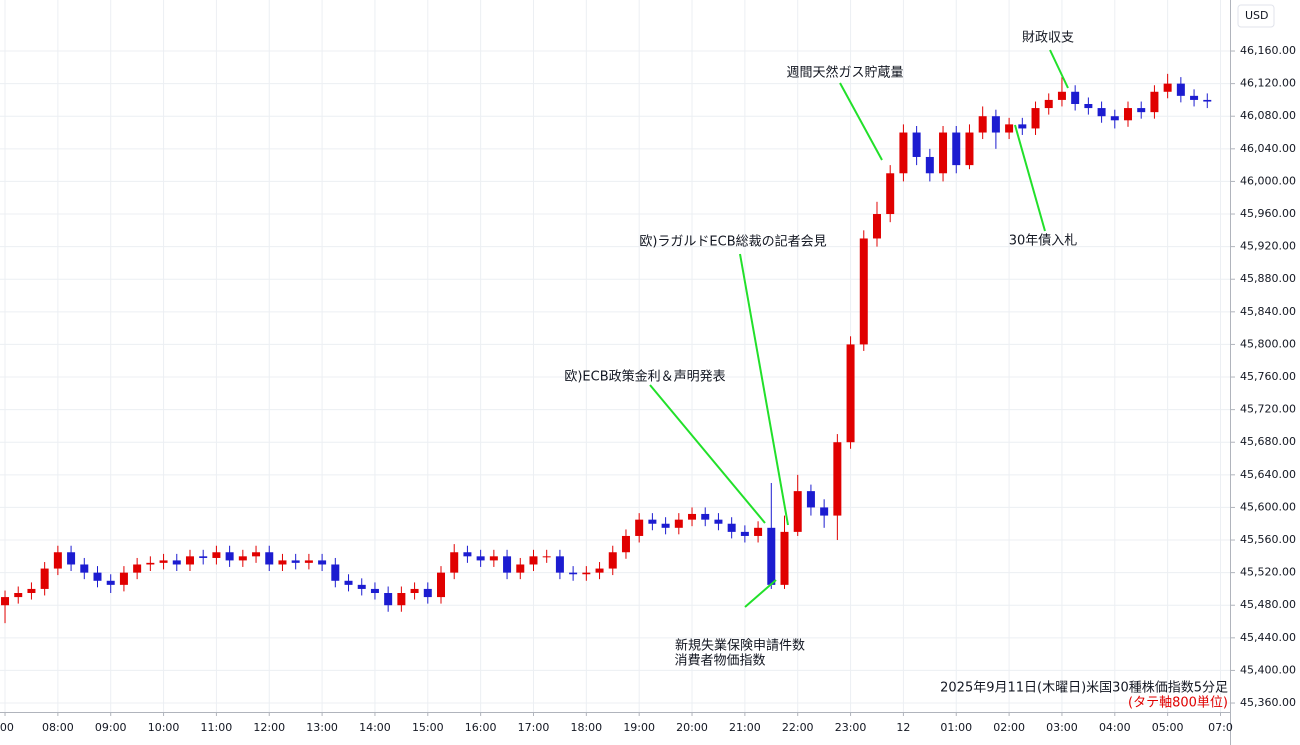 Image resolution: width=1300 pixels, height=745 pixels. Describe the element at coordinates (1268, 474) in the screenshot. I see `y-tick-label: 45,640.00` at that location.